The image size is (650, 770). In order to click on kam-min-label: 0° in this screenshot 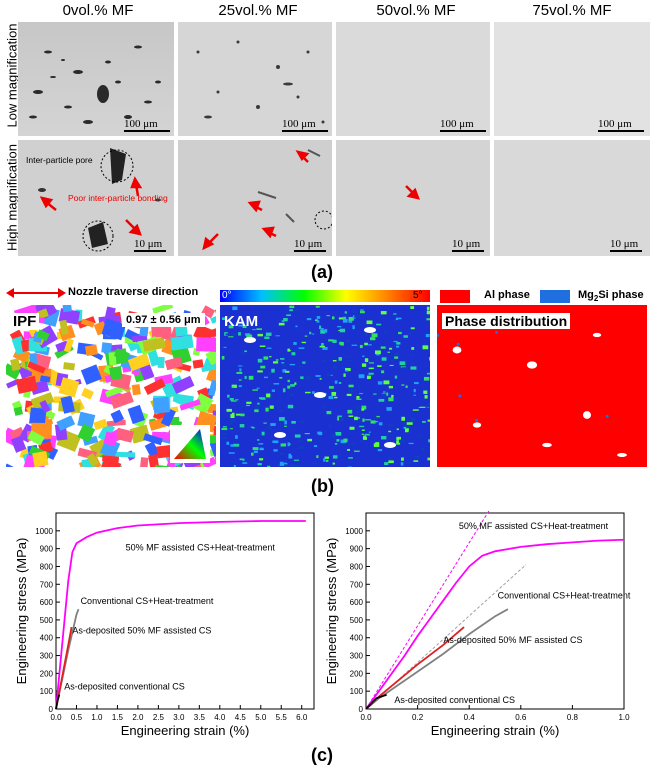, I will do `click(227, 295)`.